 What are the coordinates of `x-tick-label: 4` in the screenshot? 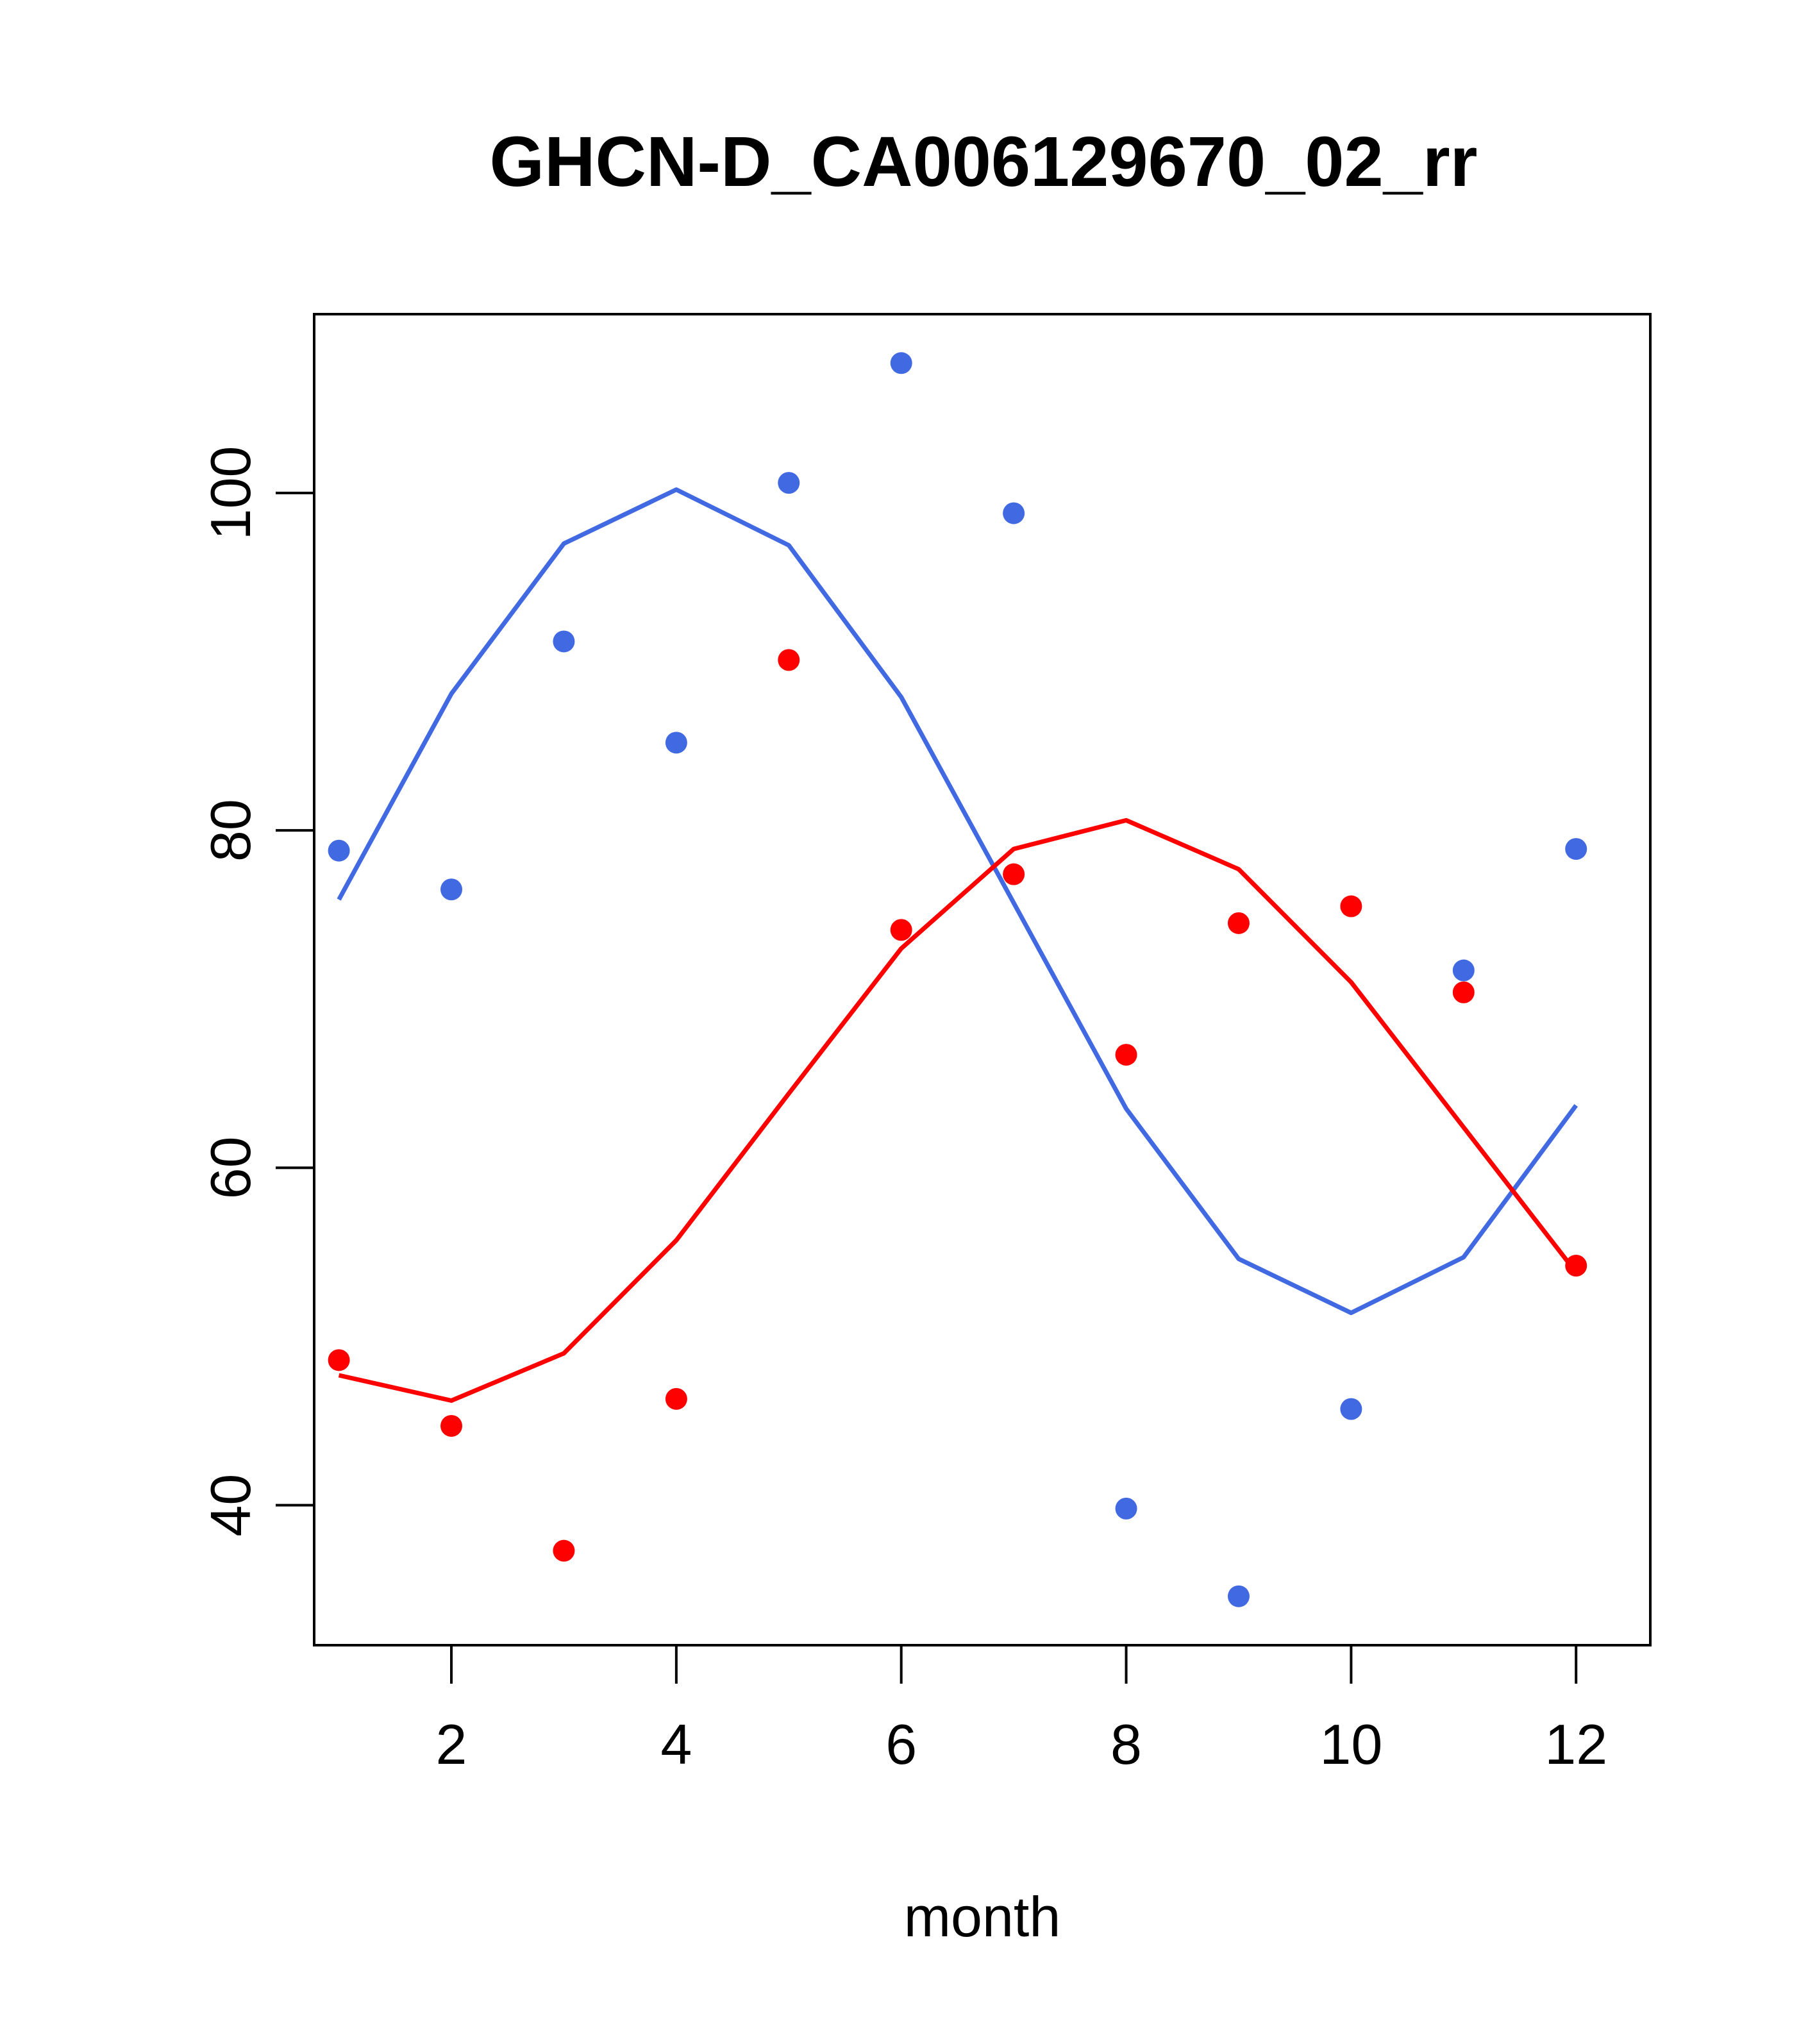 It's located at (676, 1744).